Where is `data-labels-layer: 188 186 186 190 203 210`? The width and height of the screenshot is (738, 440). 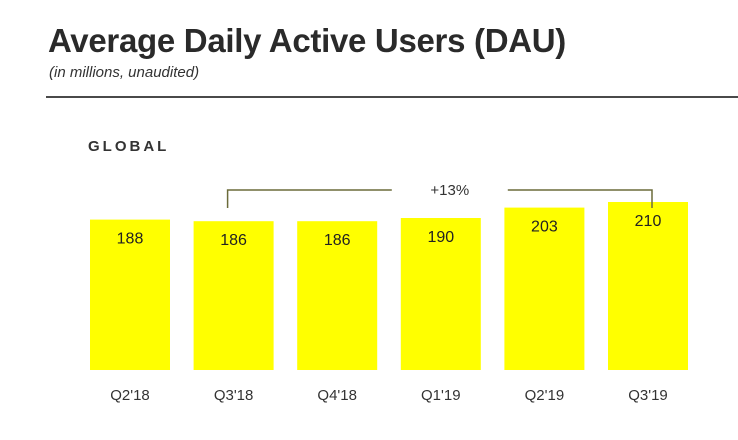
data-labels-layer: 188 186 186 190 203 210 is located at coordinates (389, 231).